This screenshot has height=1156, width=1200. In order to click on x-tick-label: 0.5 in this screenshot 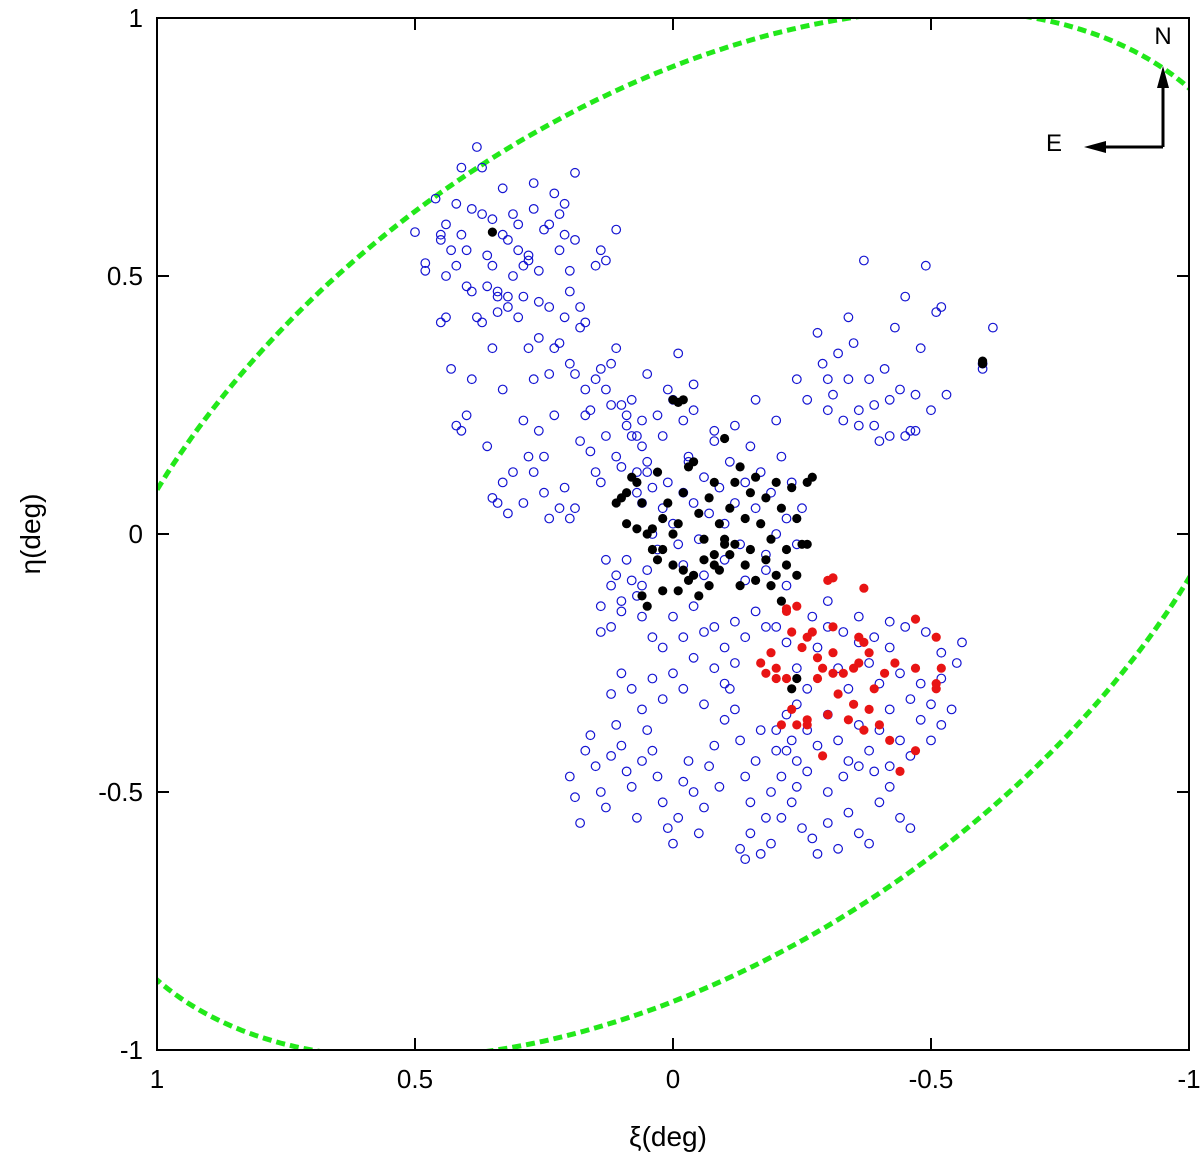, I will do `click(415, 1079)`.